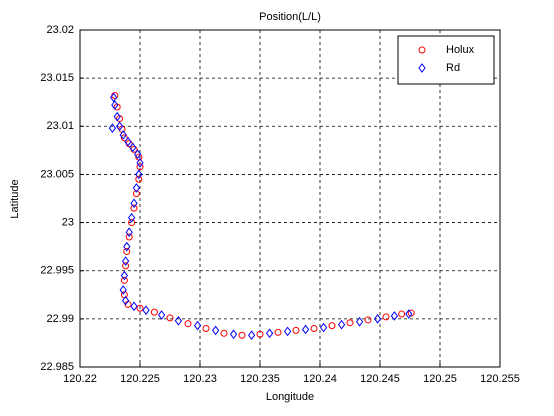 The height and width of the screenshot is (416, 554). What do you see at coordinates (60, 30) in the screenshot?
I see `y-tick-label: 23.02` at bounding box center [60, 30].